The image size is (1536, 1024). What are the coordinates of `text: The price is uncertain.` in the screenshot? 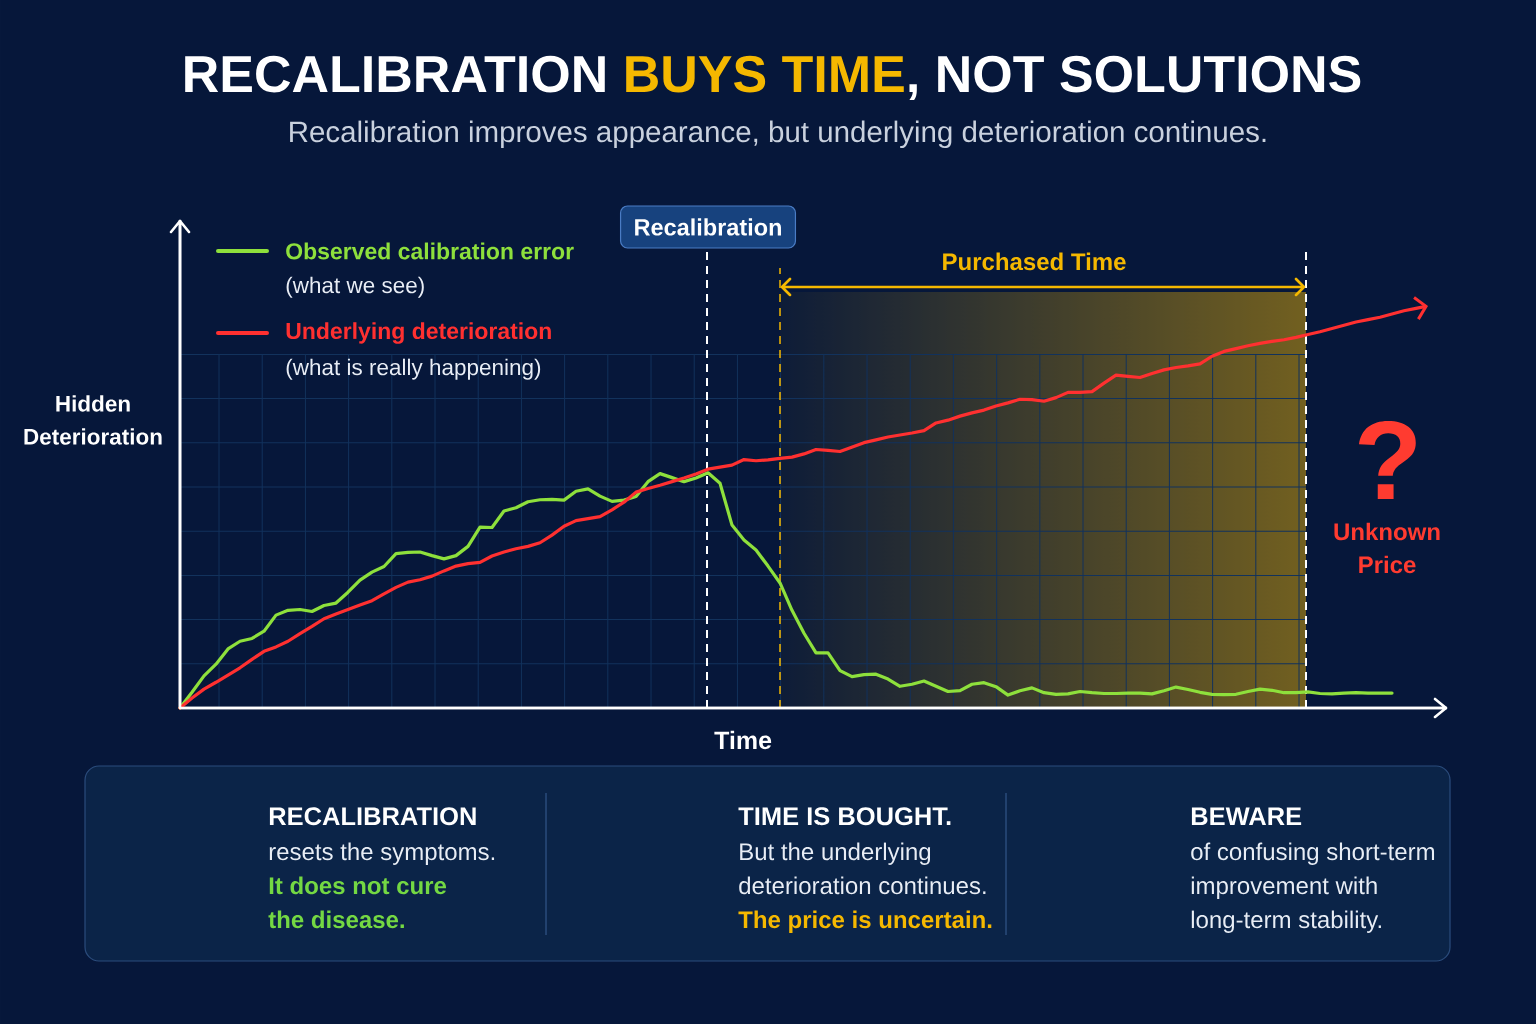 It's located at (865, 921).